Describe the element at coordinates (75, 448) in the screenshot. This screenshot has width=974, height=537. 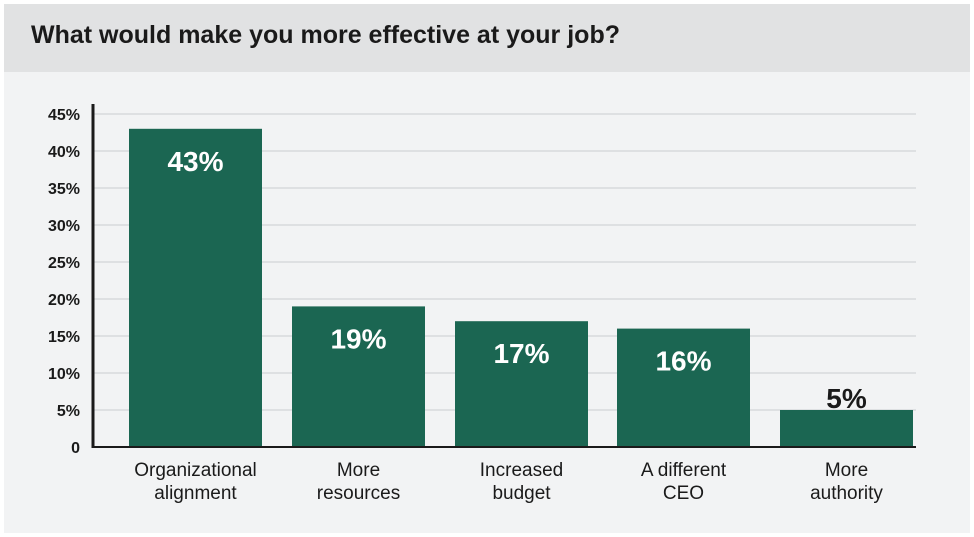
I see `y-tick-label: 0` at that location.